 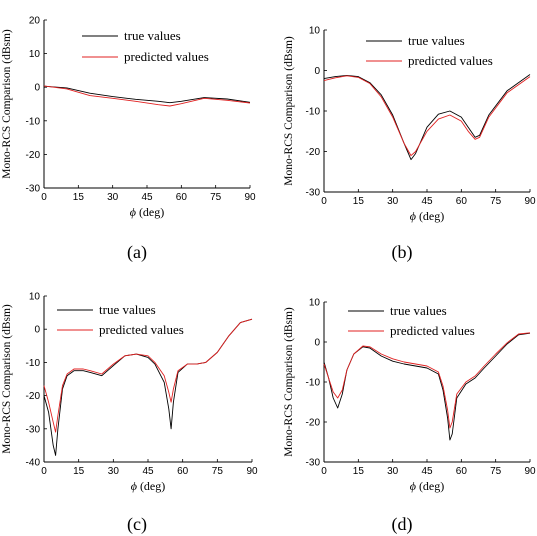 What do you see at coordinates (35, 21) in the screenshot?
I see `y-tick-label: 20` at bounding box center [35, 21].